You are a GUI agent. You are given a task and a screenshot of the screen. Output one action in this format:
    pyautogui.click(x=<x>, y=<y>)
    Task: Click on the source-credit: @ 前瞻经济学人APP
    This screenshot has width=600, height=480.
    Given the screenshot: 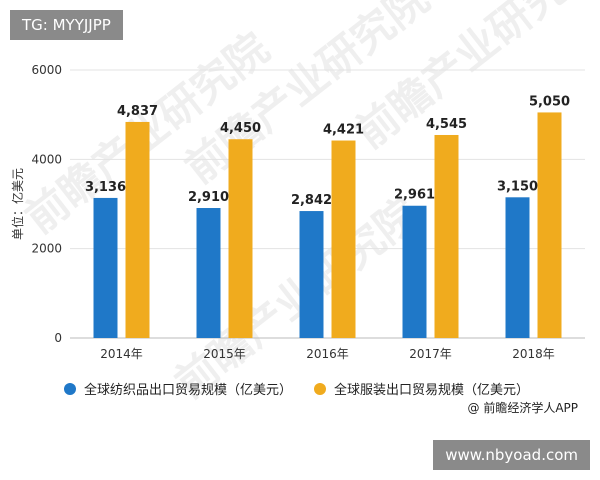 What is the action you would take?
    pyautogui.click(x=523, y=408)
    